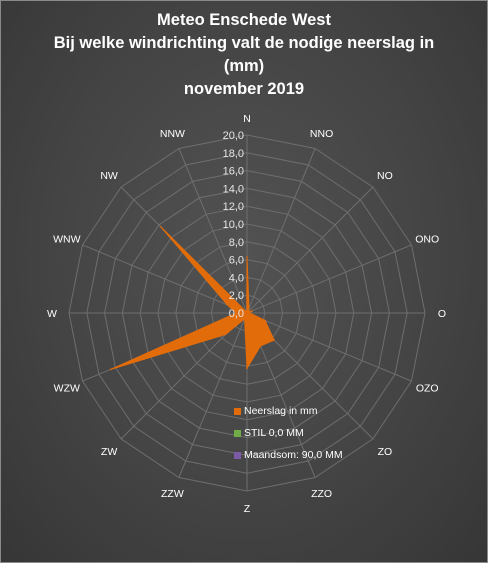 Image resolution: width=488 pixels, height=563 pixels. What do you see at coordinates (329, 347) in the screenshot?
I see `spoke-ozo` at bounding box center [329, 347].